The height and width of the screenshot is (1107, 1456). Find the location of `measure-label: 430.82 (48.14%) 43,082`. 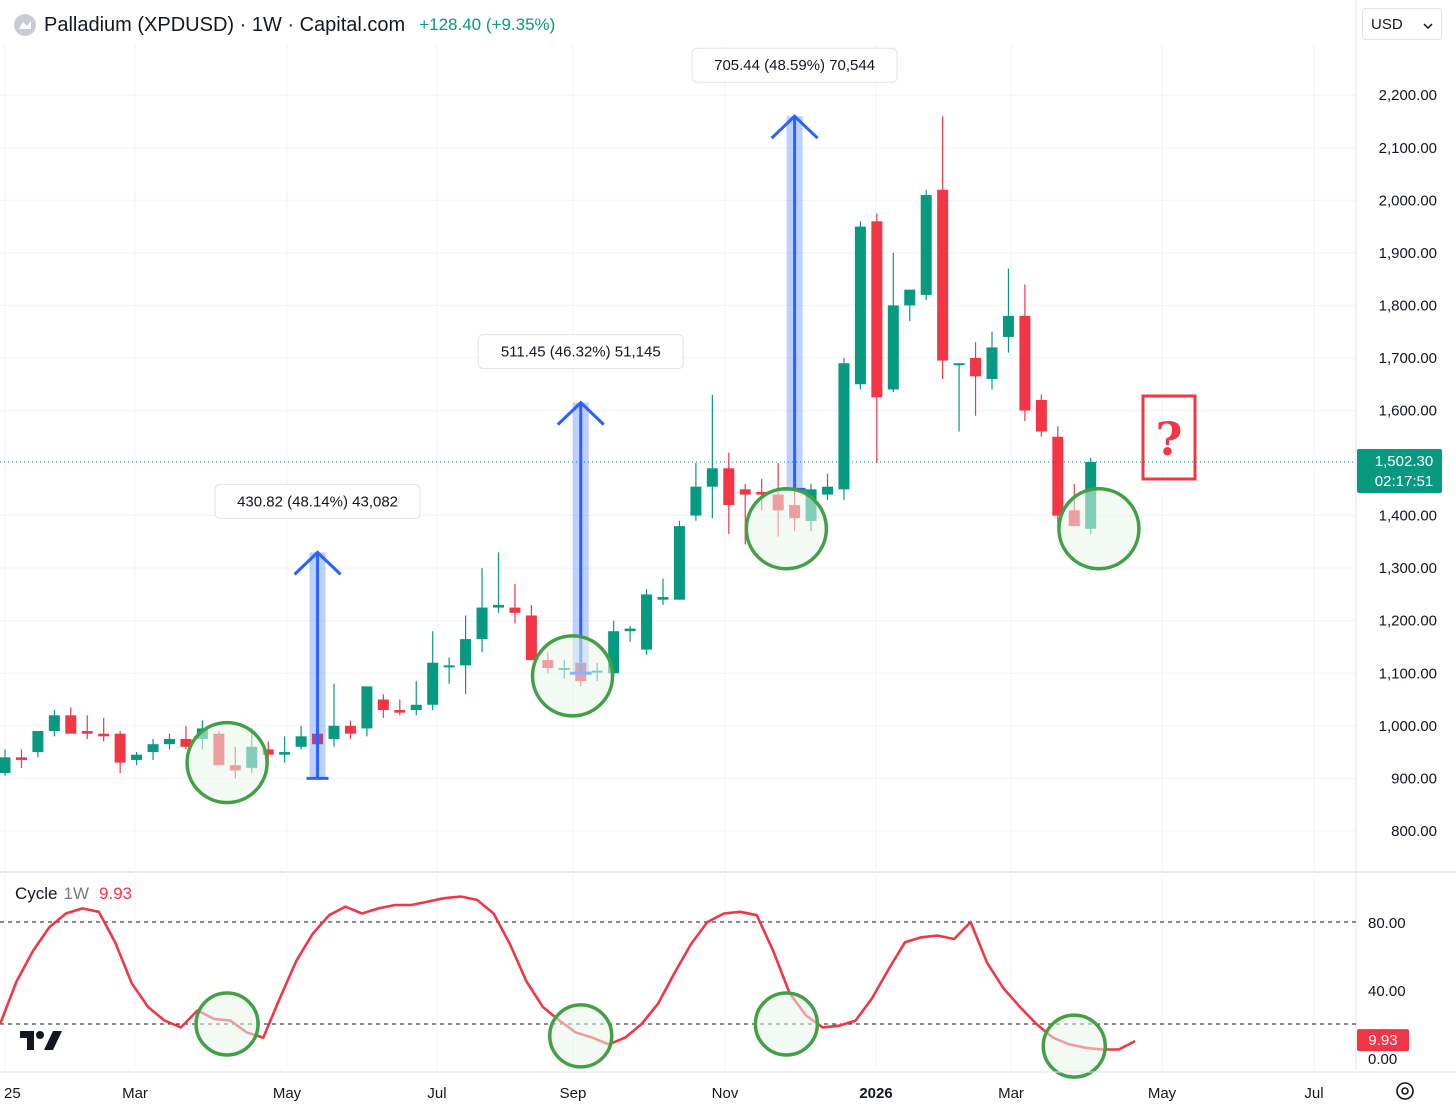

measure-label: 430.82 (48.14%) 43,082 is located at coordinates (317, 501).